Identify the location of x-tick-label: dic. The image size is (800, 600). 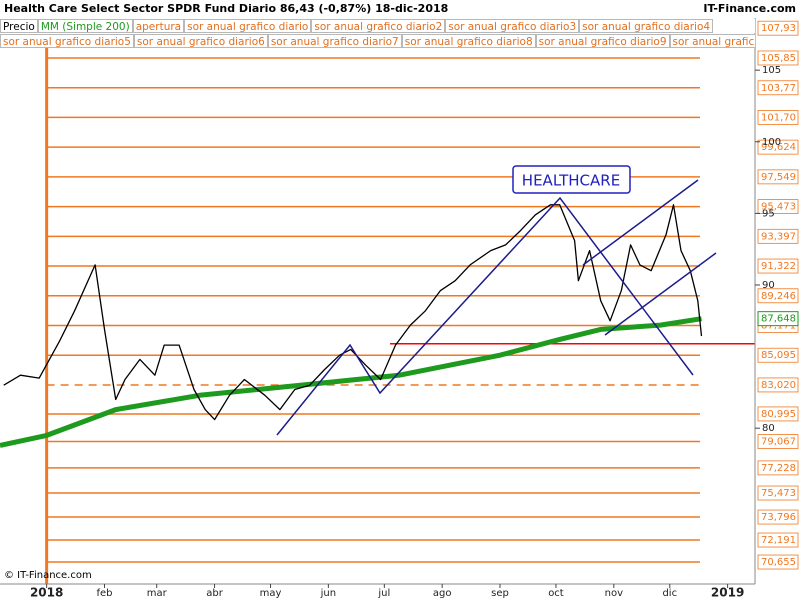
(669, 593).